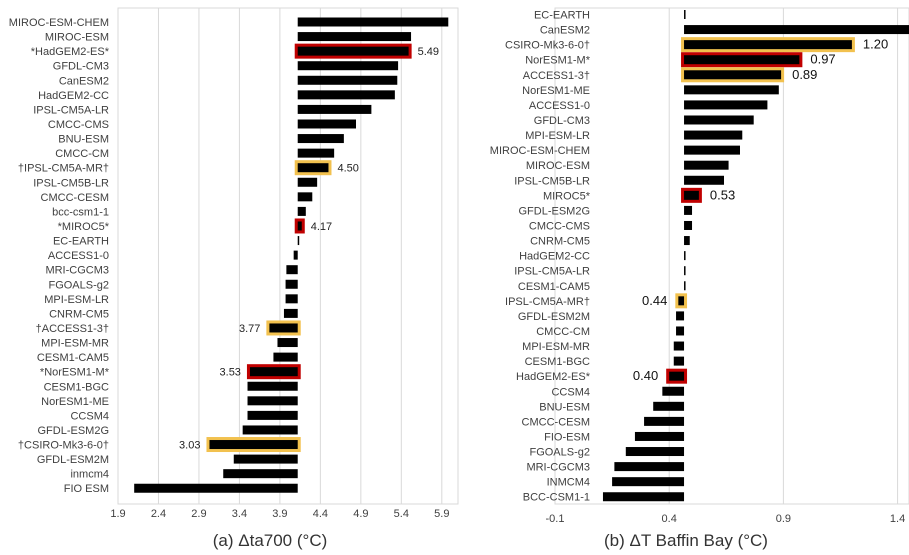 Image resolution: width=909 pixels, height=555 pixels. I want to click on category-label: †ACCESS1-3†, so click(72, 329).